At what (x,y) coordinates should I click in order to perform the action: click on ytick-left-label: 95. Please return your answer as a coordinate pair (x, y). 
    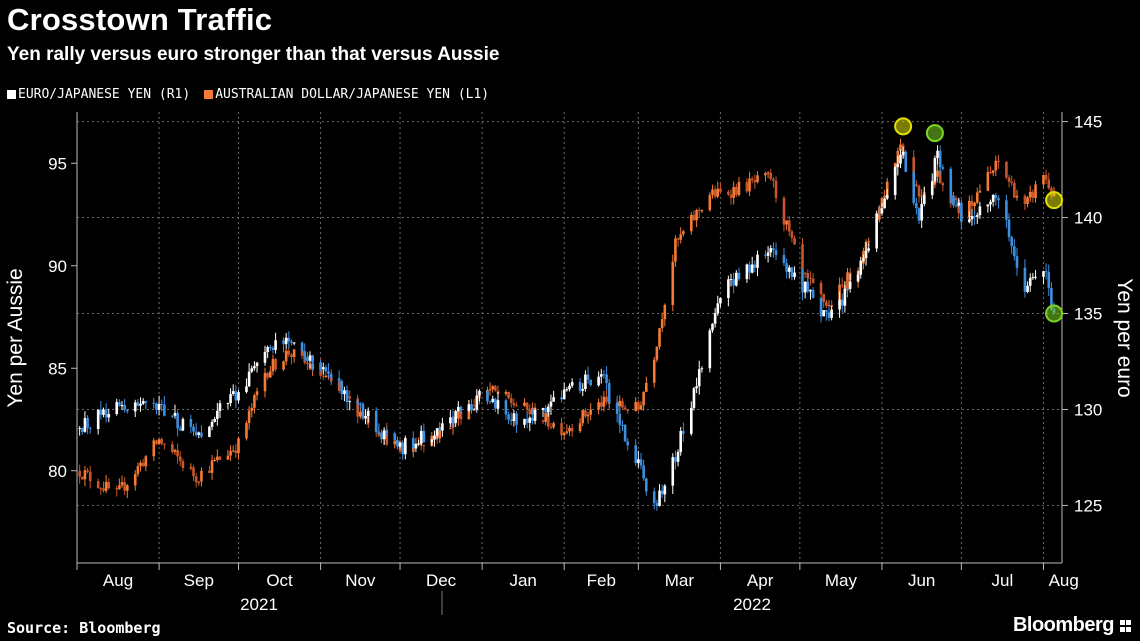
    Looking at the image, I should click on (57, 163).